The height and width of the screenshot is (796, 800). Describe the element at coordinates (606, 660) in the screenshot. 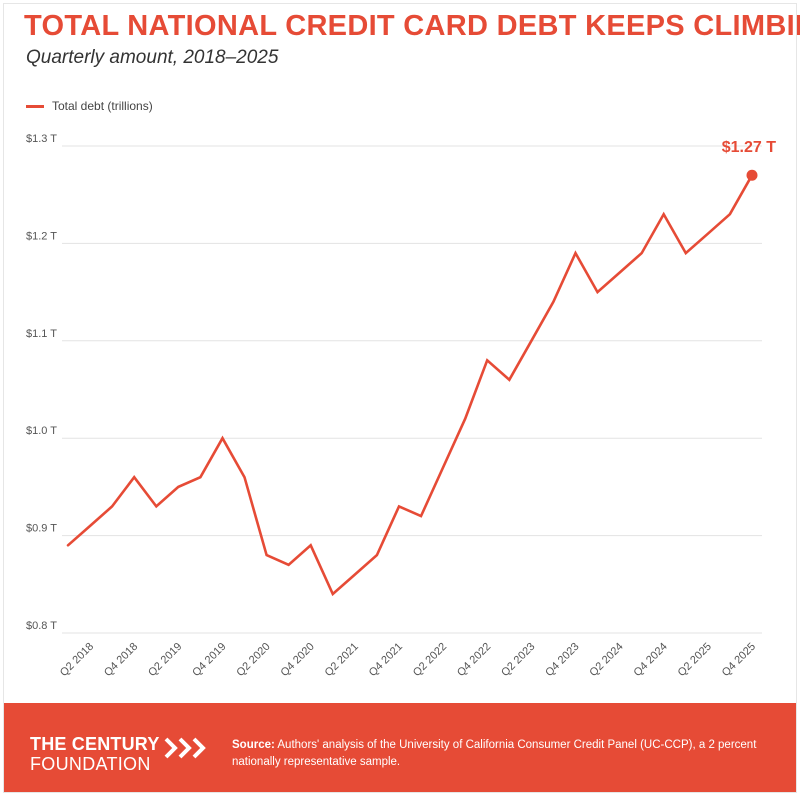

I see `x-tick-label: Q2 2024` at that location.